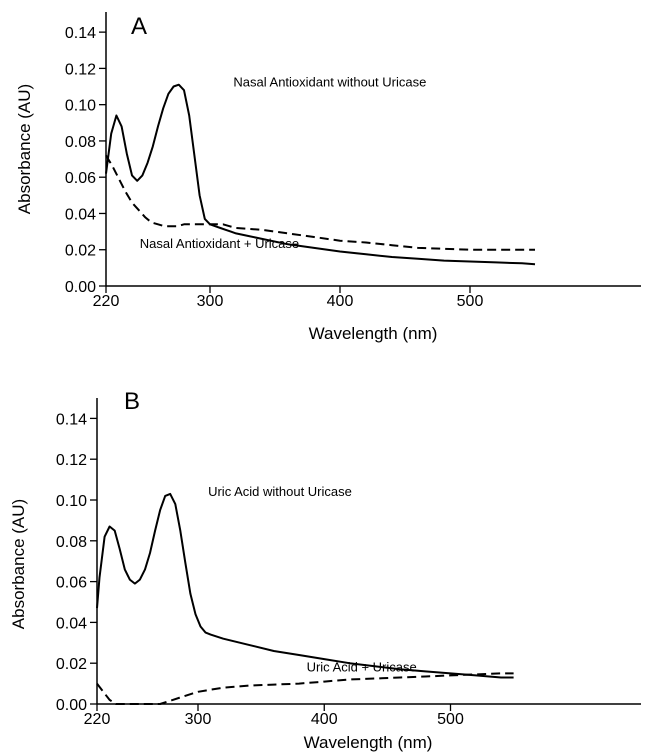 This screenshot has height=753, width=647. What do you see at coordinates (219, 243) in the screenshot?
I see `panel-a-series-annotation: Nasal Antioxidant + Uricase` at bounding box center [219, 243].